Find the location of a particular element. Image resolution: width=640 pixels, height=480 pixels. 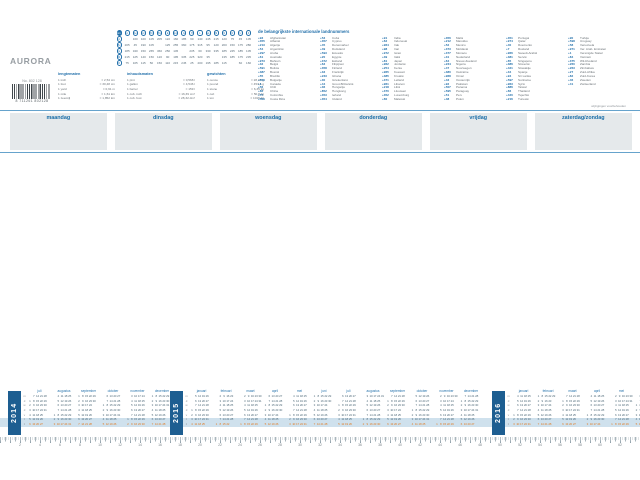

country-code-row: +98 Iran is located at coordinates (411, 49).